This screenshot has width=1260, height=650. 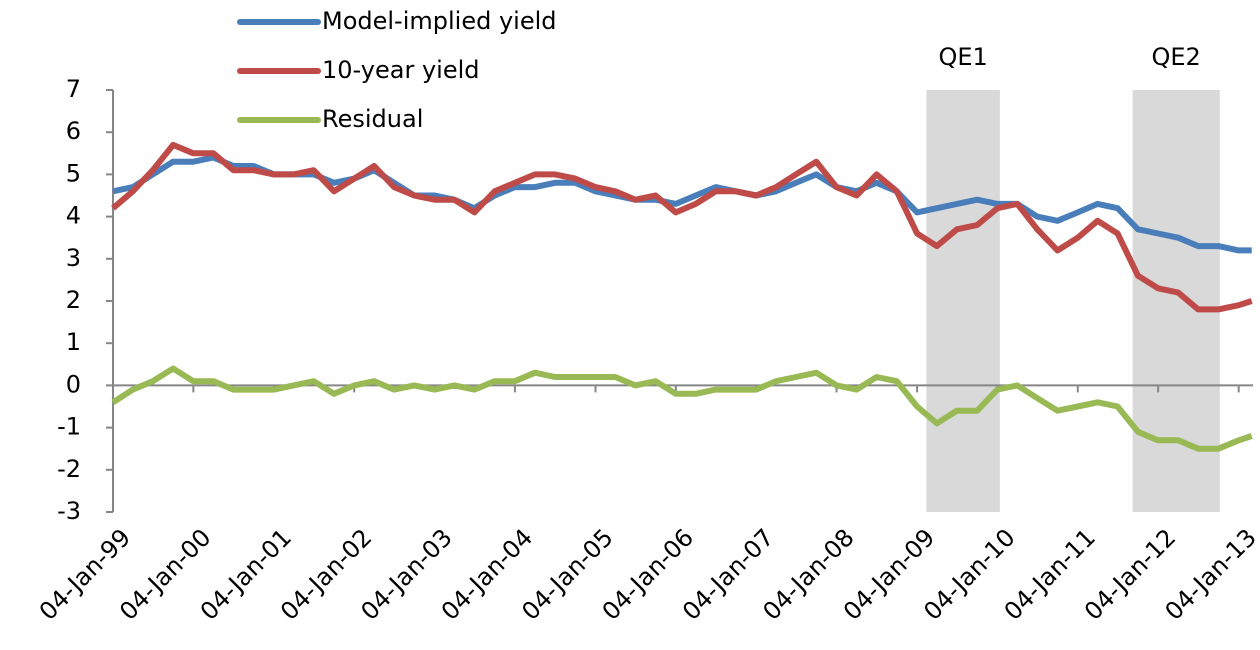 What do you see at coordinates (73, 173) in the screenshot?
I see `y-tick-label: 5` at bounding box center [73, 173].